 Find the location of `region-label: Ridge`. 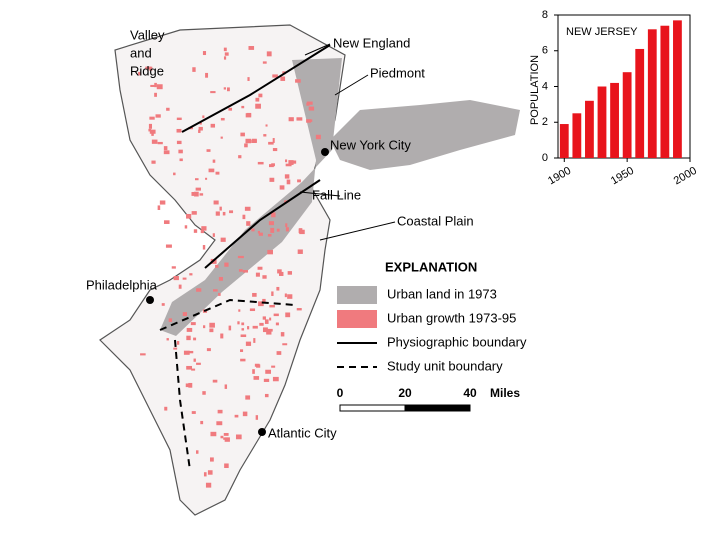

region-label: Ridge is located at coordinates (147, 70).